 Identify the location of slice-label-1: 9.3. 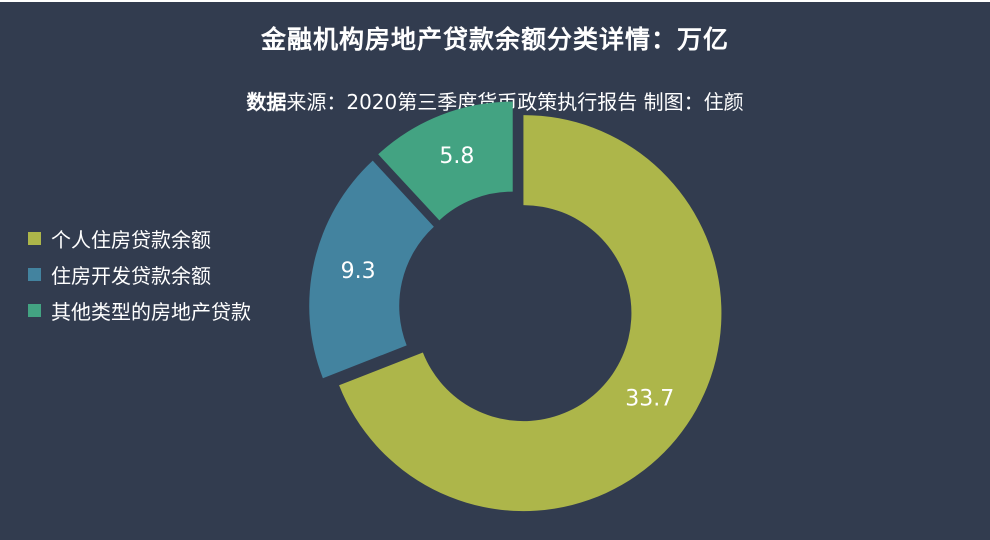
(358, 271).